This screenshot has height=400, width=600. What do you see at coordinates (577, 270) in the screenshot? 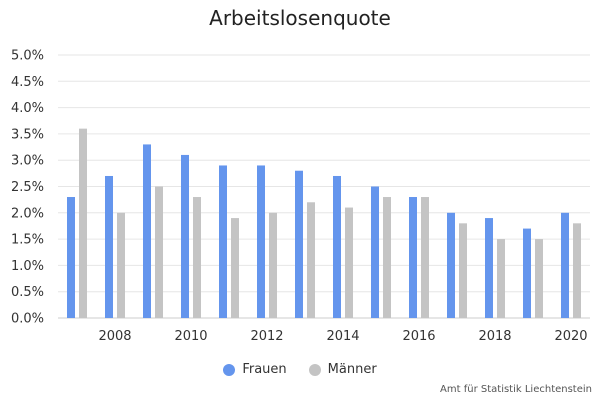
I see `bar-maenner-2020` at bounding box center [577, 270].